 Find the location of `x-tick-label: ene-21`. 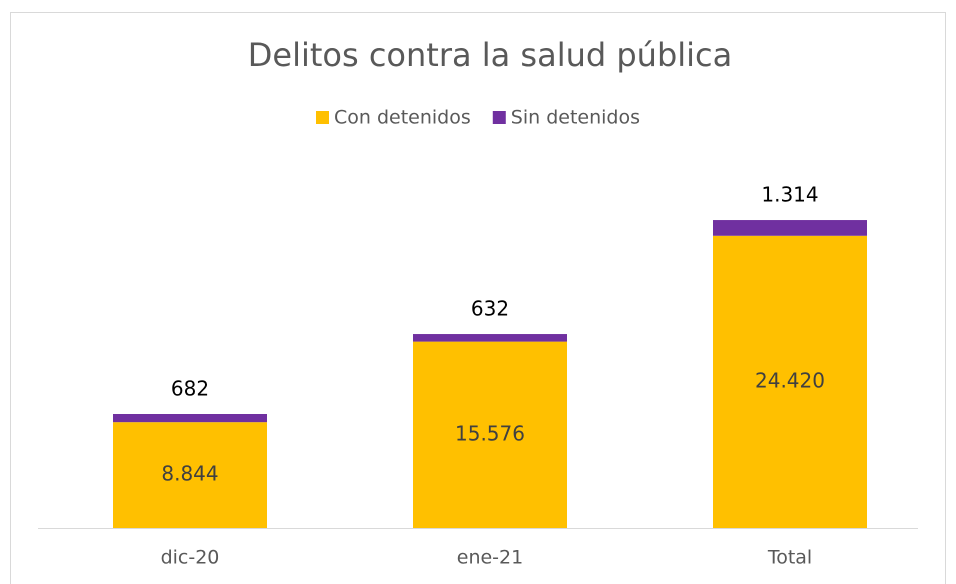

x-tick-label: ene-21 is located at coordinates (490, 558).